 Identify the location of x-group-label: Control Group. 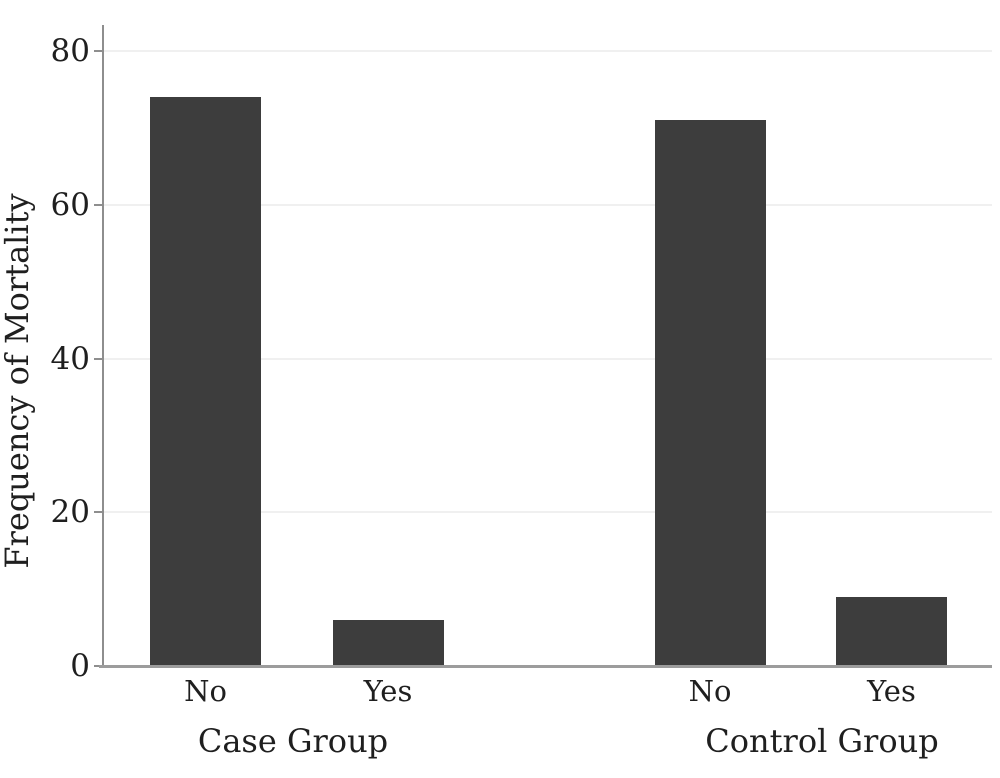
(822, 741).